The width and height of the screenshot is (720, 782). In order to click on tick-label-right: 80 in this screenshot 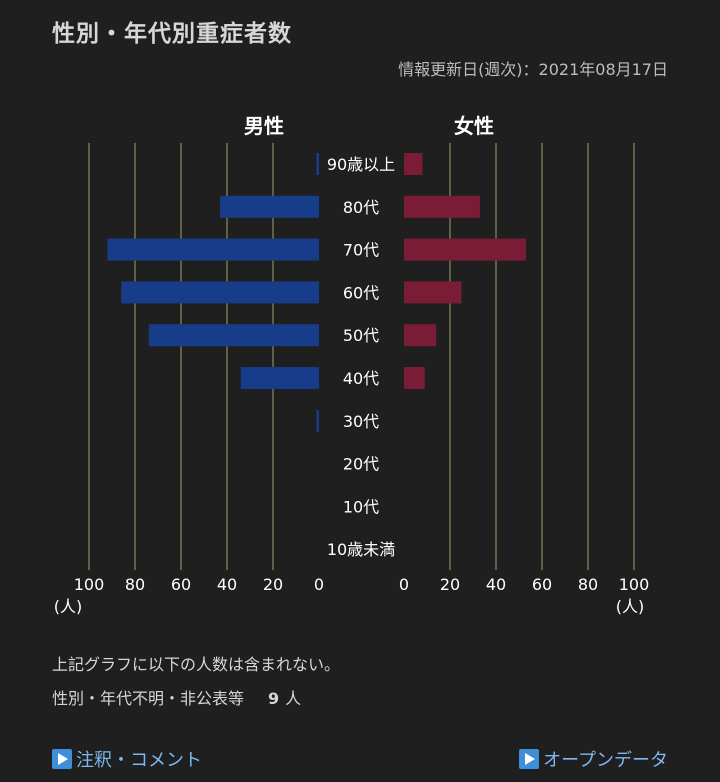, I will do `click(588, 584)`.